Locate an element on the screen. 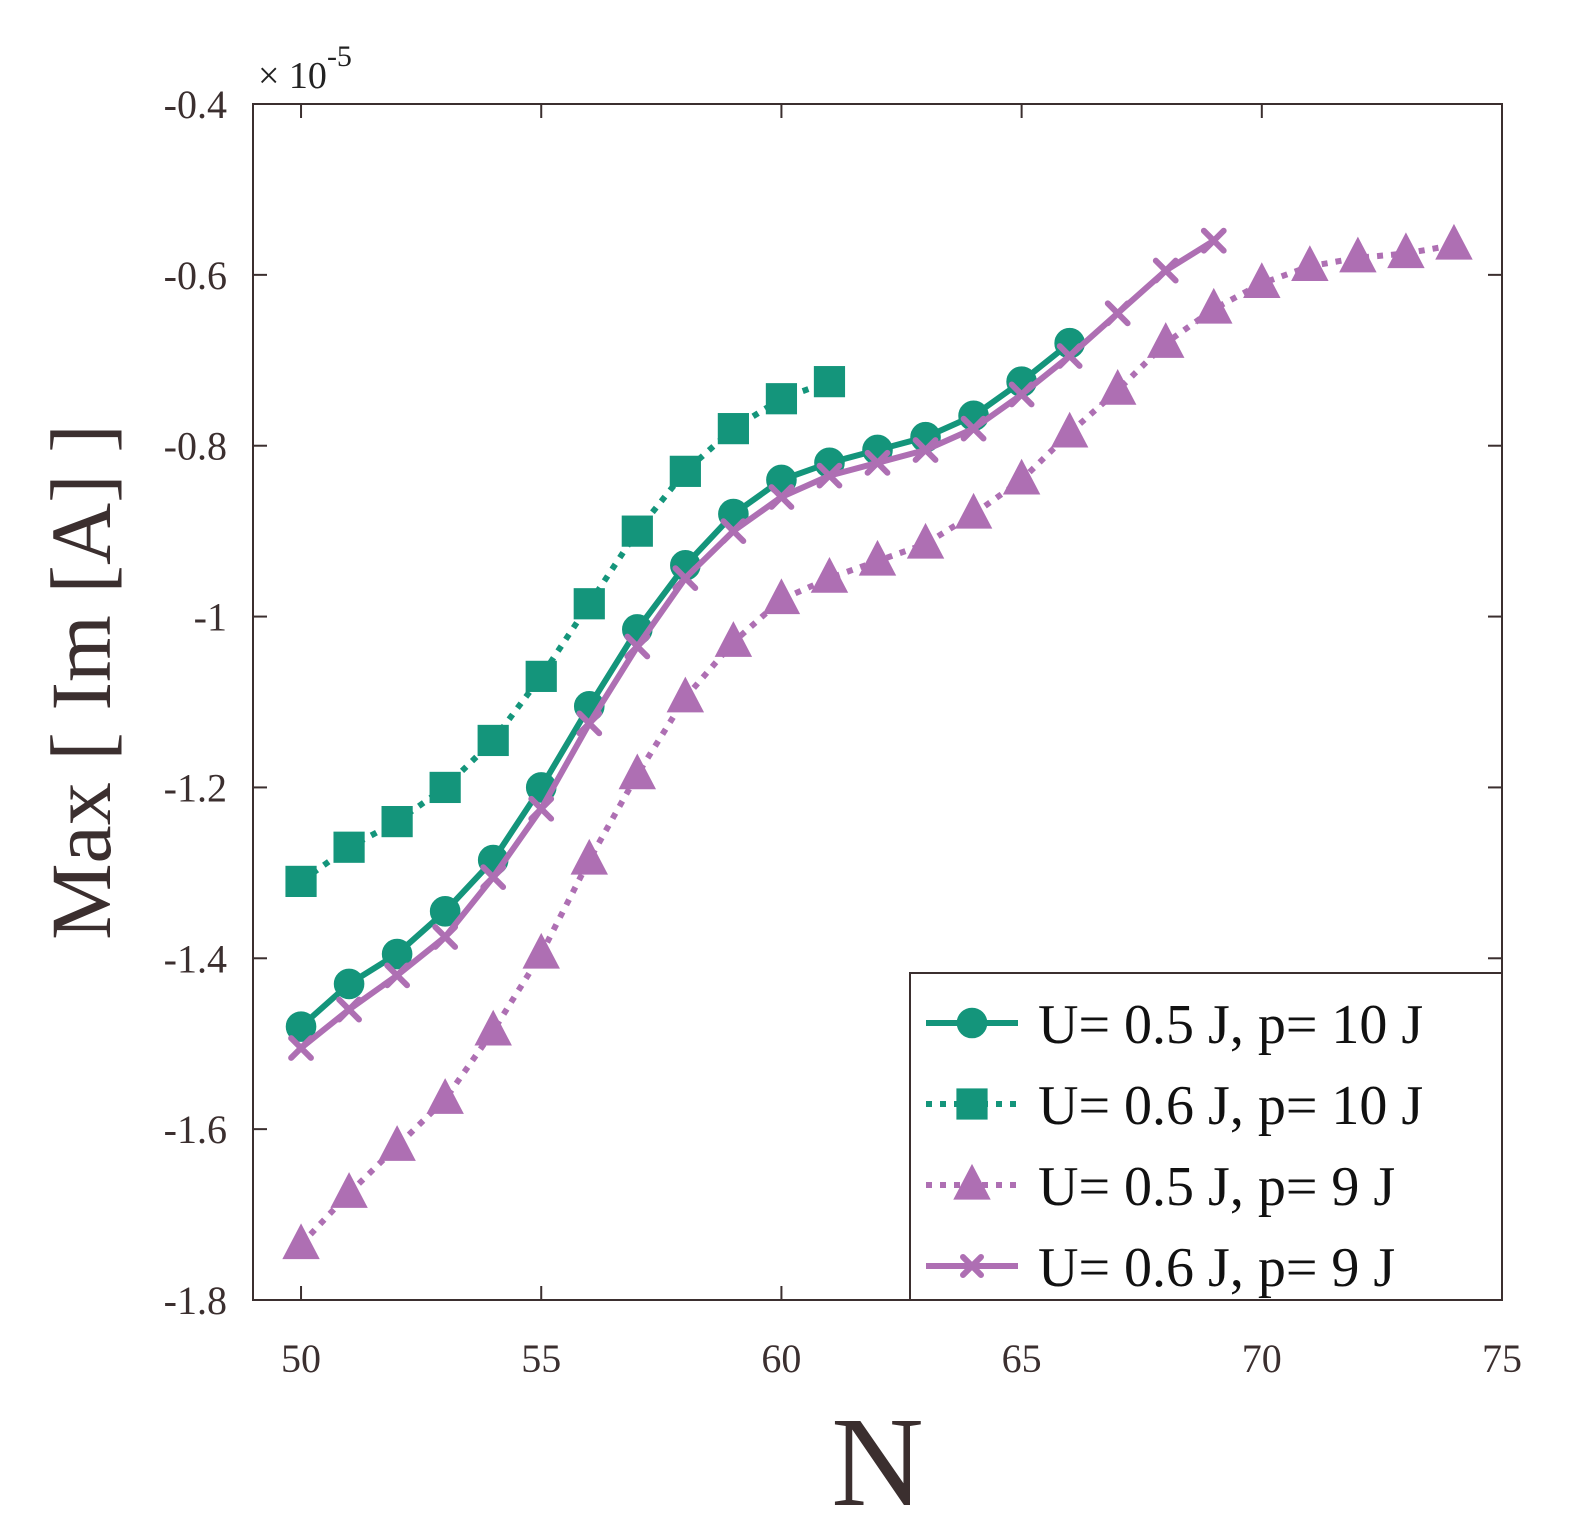 The image size is (1596, 1535). legend-item: U= 0.5 J, p= 9 J is located at coordinates (1160, 1187).